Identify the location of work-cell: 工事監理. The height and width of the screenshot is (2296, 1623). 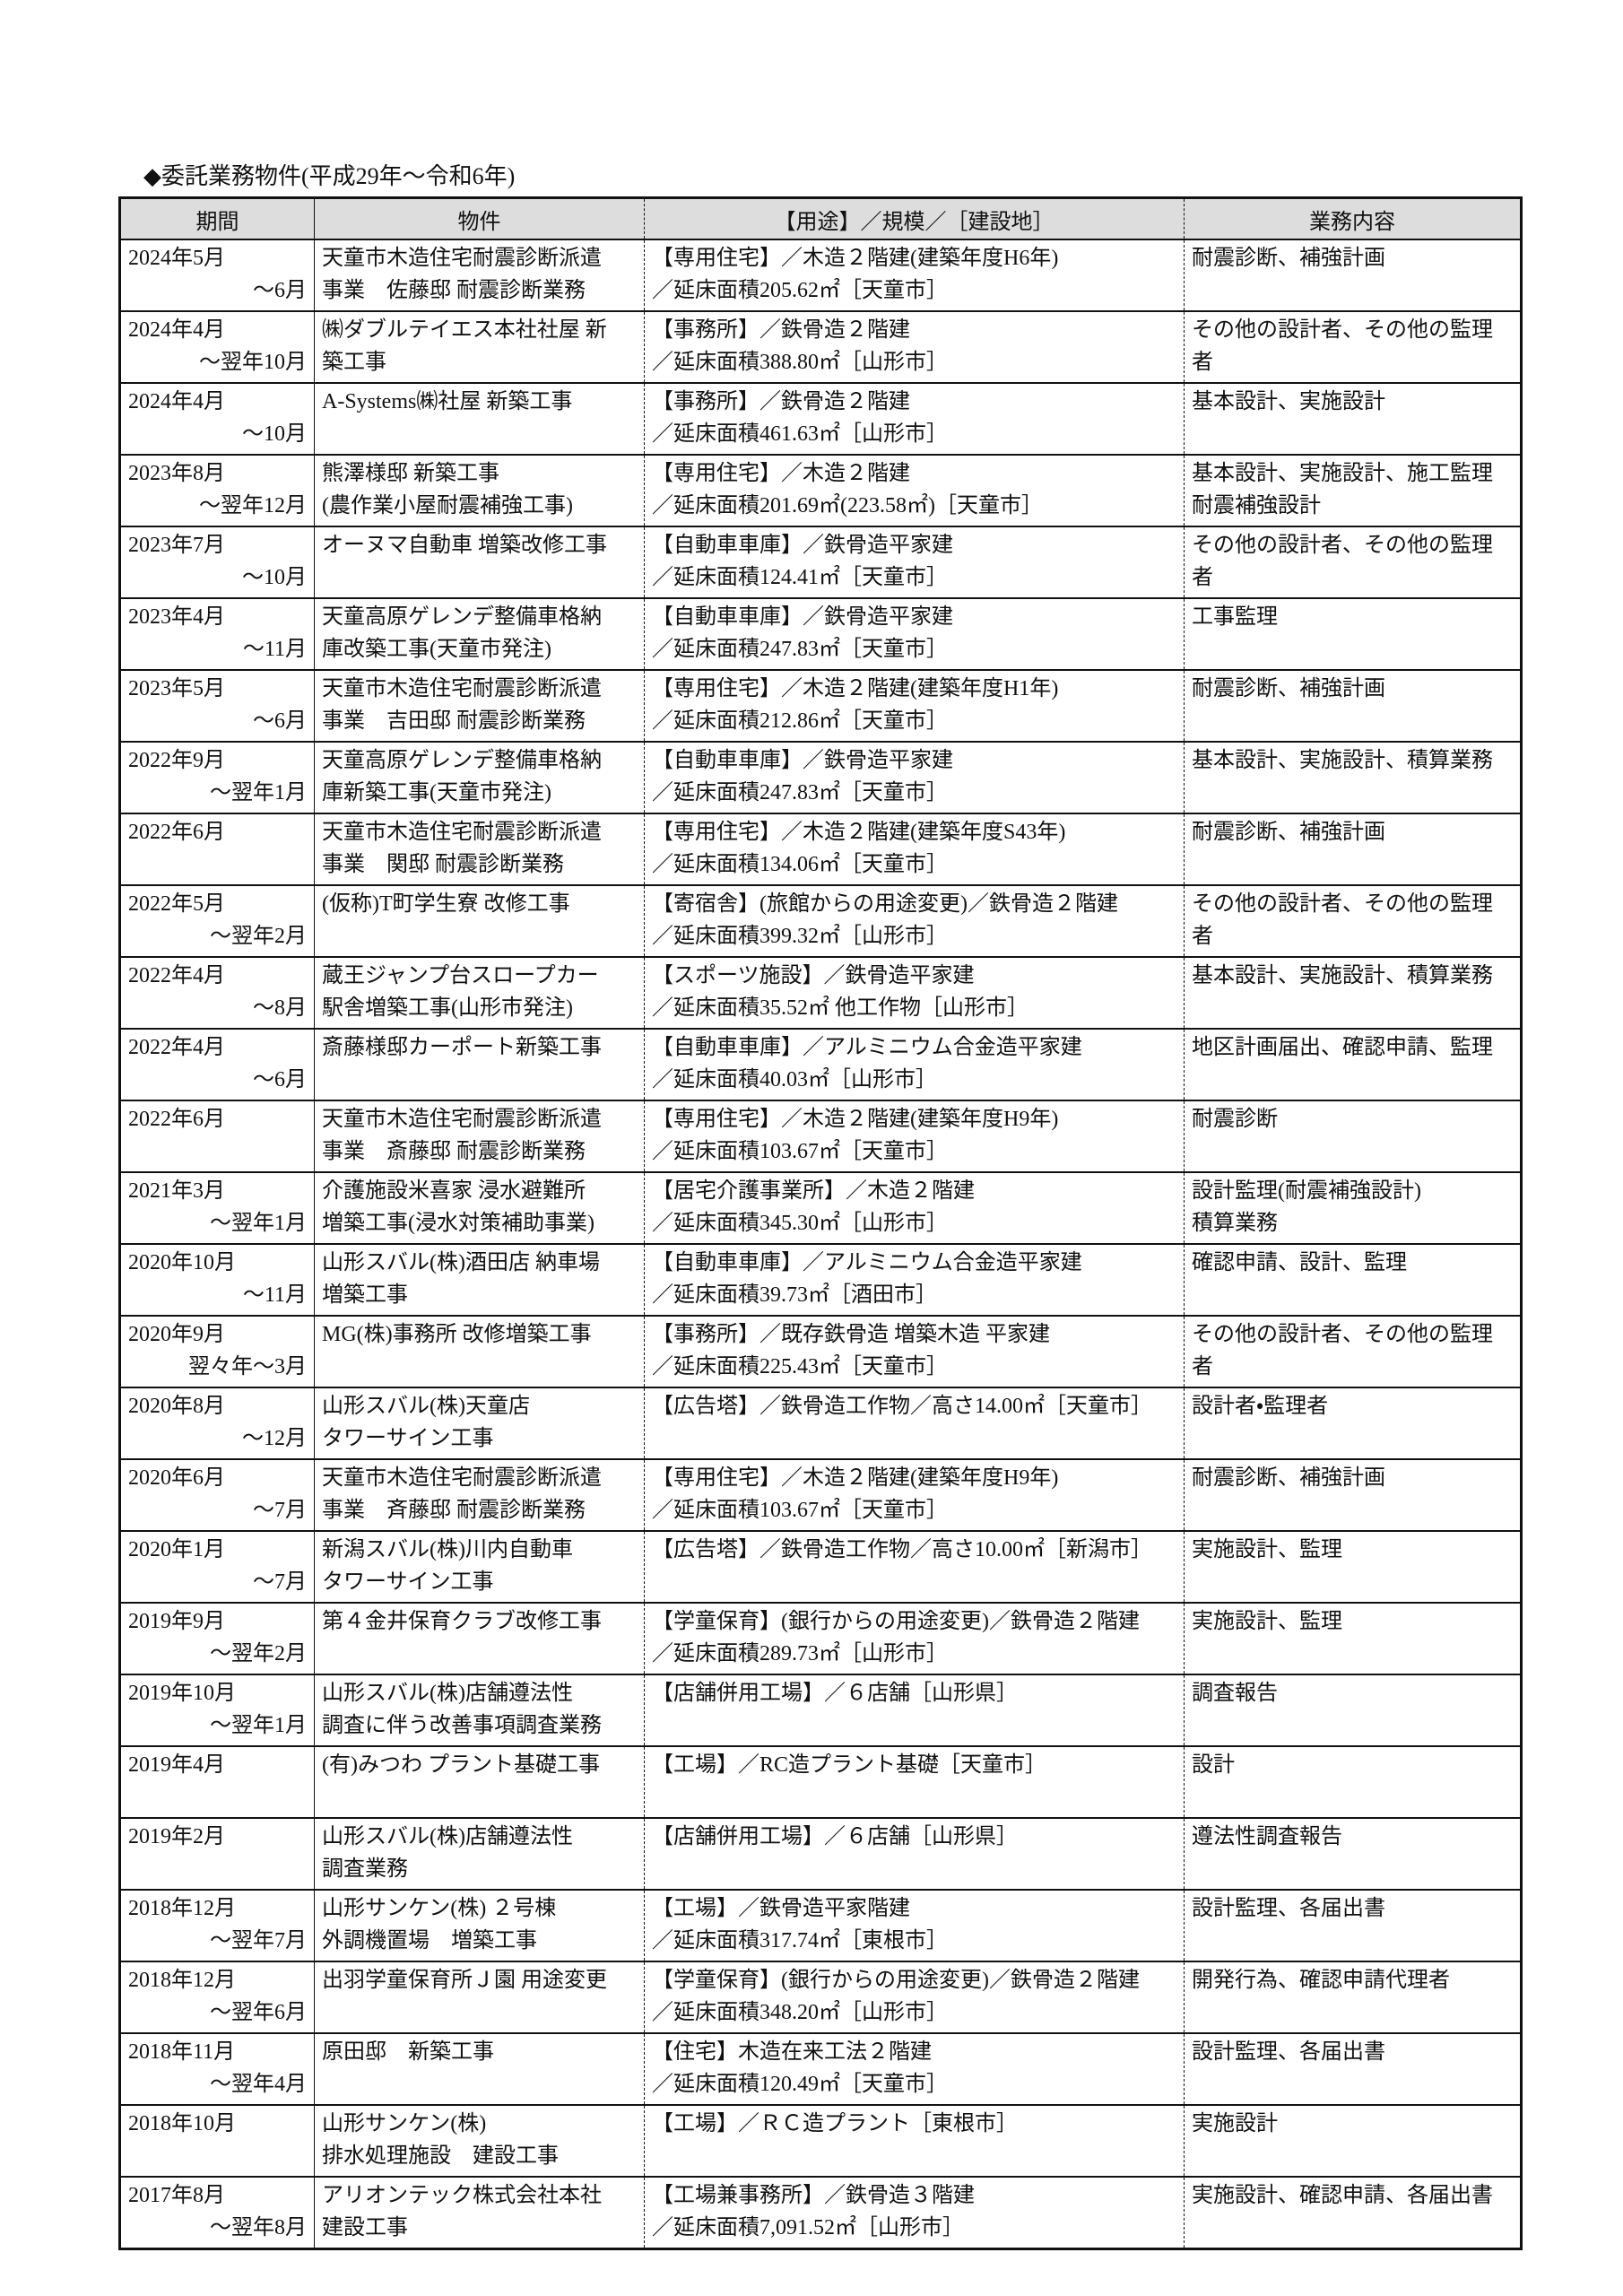
(1353, 633).